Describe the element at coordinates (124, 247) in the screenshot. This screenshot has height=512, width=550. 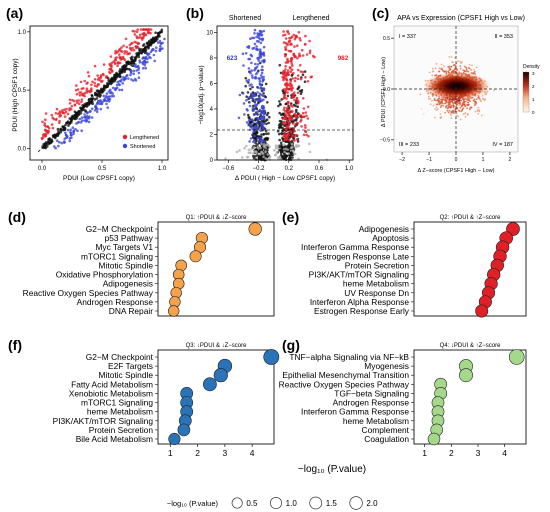
I see `panel-d-category-label: Myc Targets V1` at that location.